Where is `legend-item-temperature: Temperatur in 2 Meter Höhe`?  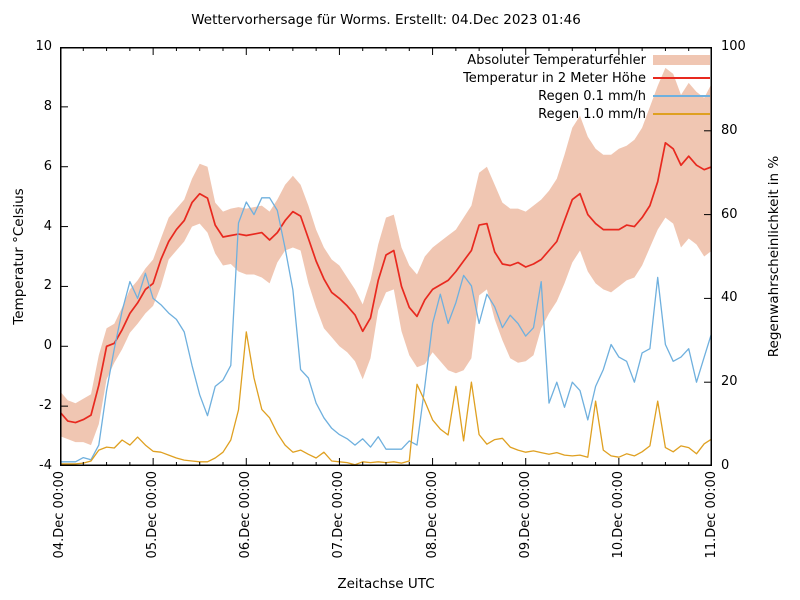
legend-item-temperature: Temperatur in 2 Meter Höhe is located at coordinates (586, 78).